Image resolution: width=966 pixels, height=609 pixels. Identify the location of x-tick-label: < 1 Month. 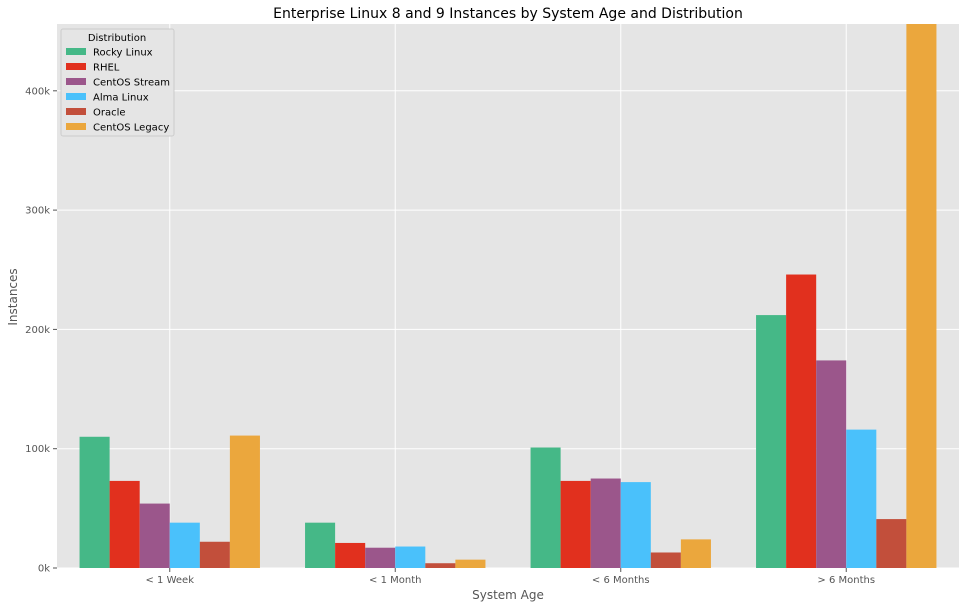
(395, 580).